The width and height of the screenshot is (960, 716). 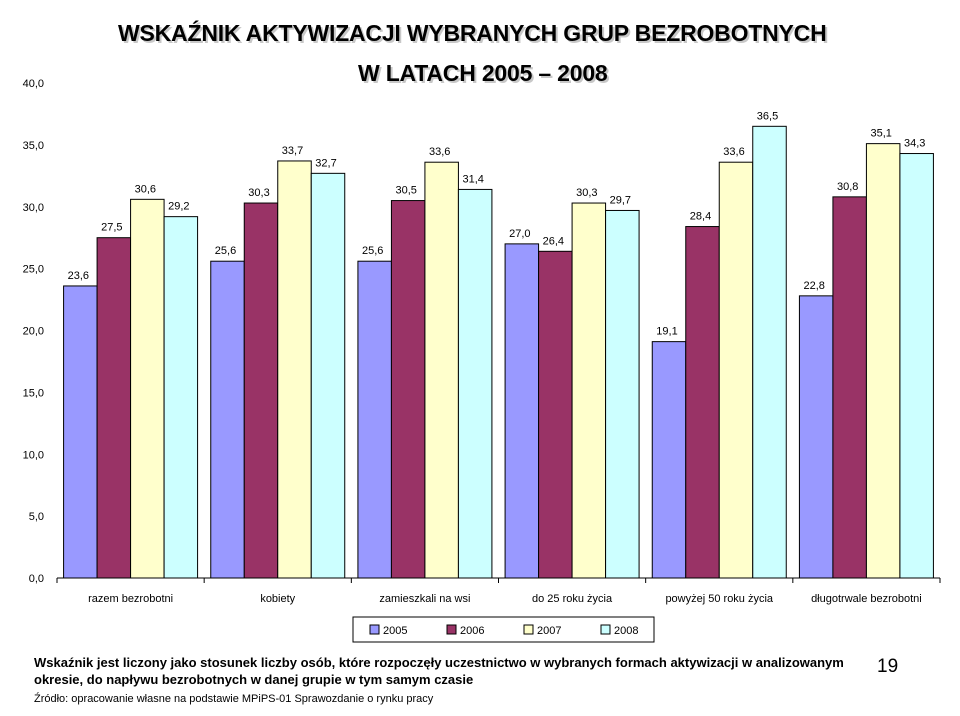 What do you see at coordinates (719, 599) in the screenshot?
I see `category-label: powyżej 50 roku życia` at bounding box center [719, 599].